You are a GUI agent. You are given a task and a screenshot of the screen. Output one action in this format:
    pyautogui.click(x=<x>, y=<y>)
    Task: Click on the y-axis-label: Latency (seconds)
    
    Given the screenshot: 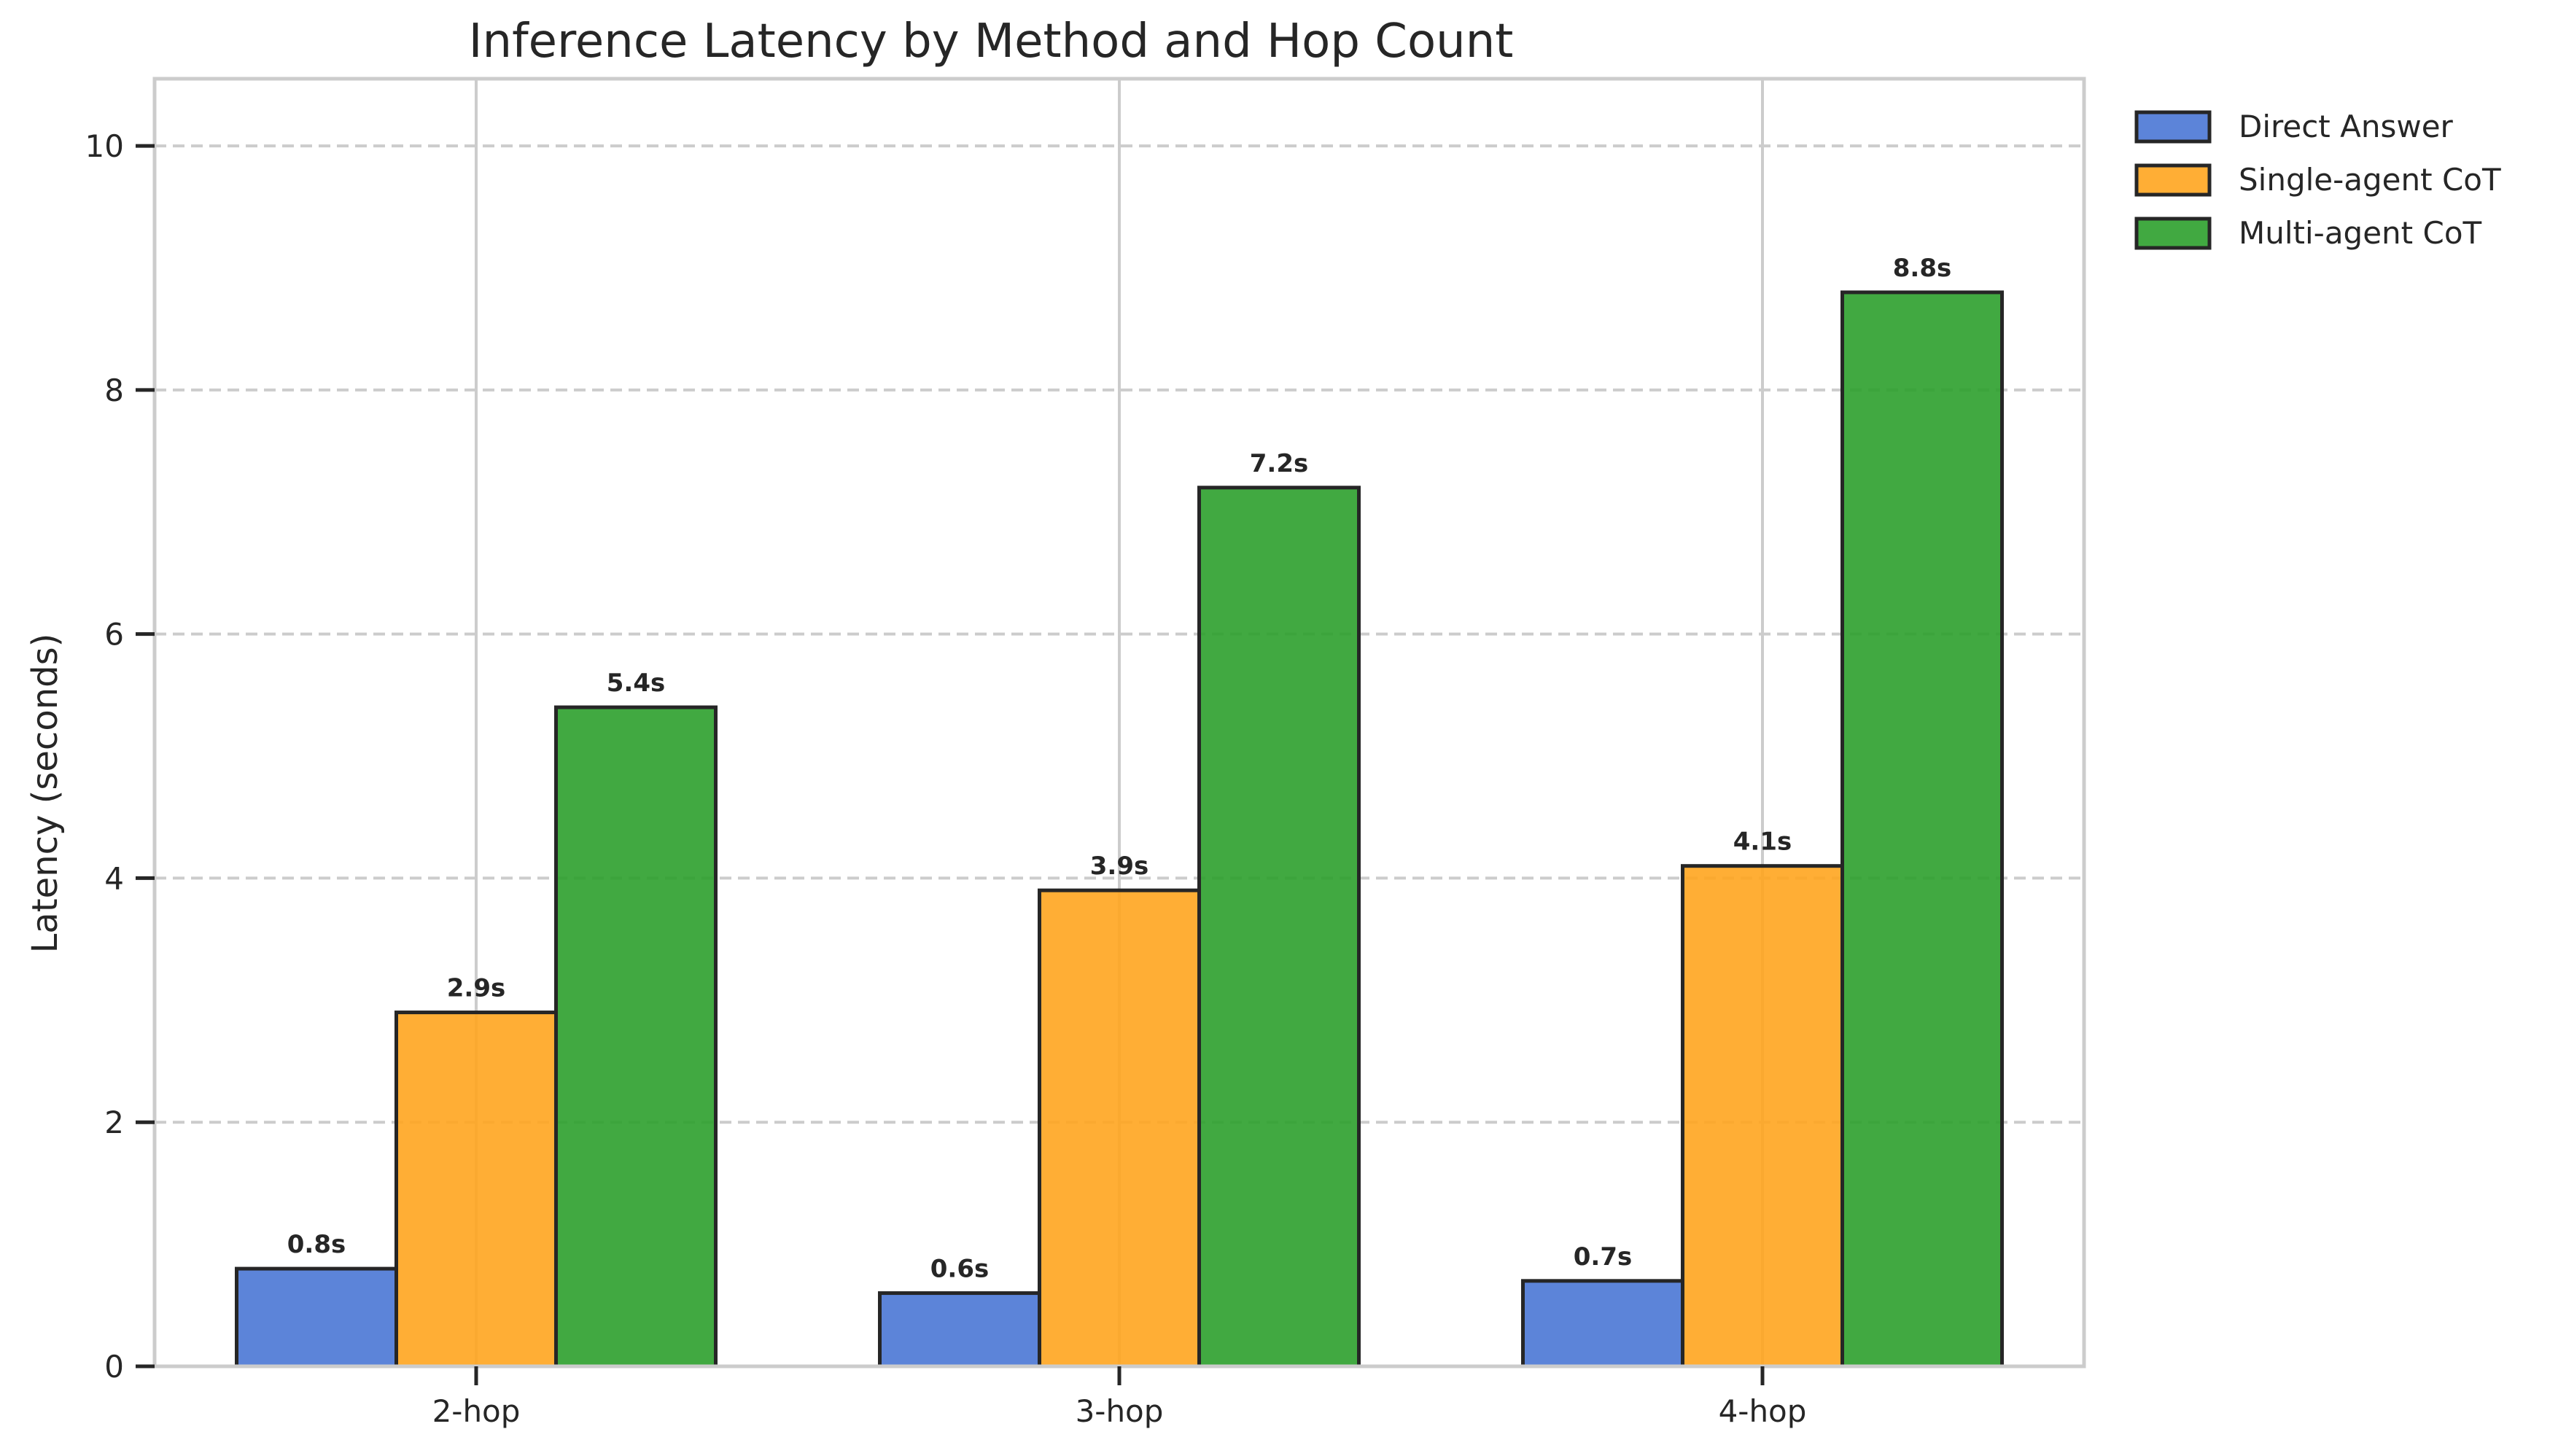 What is the action you would take?
    pyautogui.click(x=45, y=794)
    